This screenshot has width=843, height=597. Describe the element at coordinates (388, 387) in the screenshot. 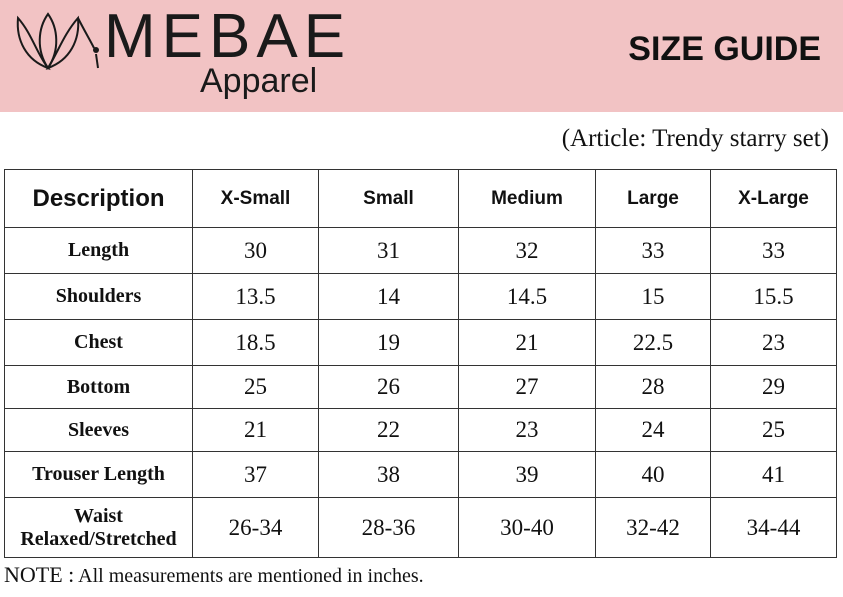

I see `table-cell: 26` at that location.